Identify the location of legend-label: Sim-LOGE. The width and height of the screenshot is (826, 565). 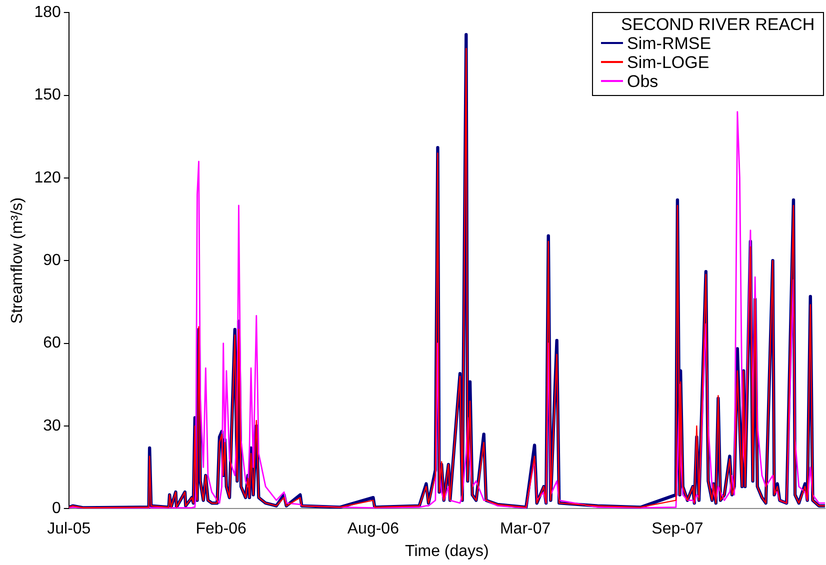
(668, 62).